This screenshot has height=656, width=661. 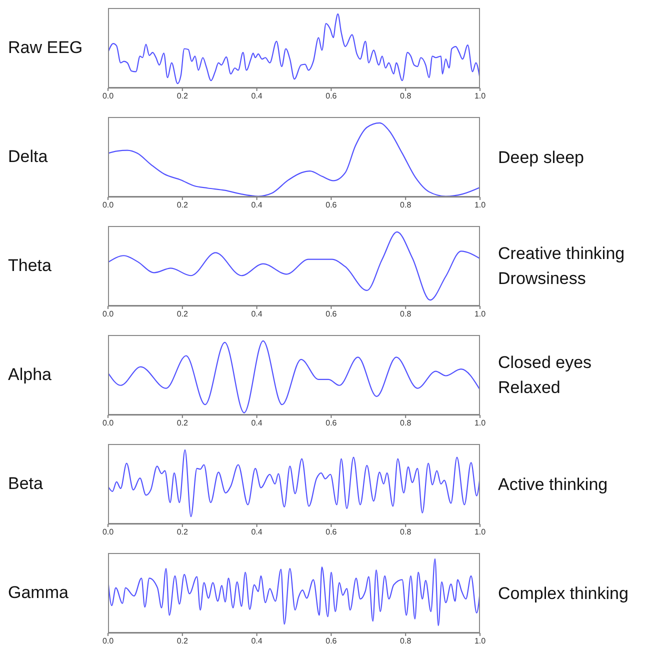 I want to click on y-axis-title: Delta, so click(x=28, y=157).